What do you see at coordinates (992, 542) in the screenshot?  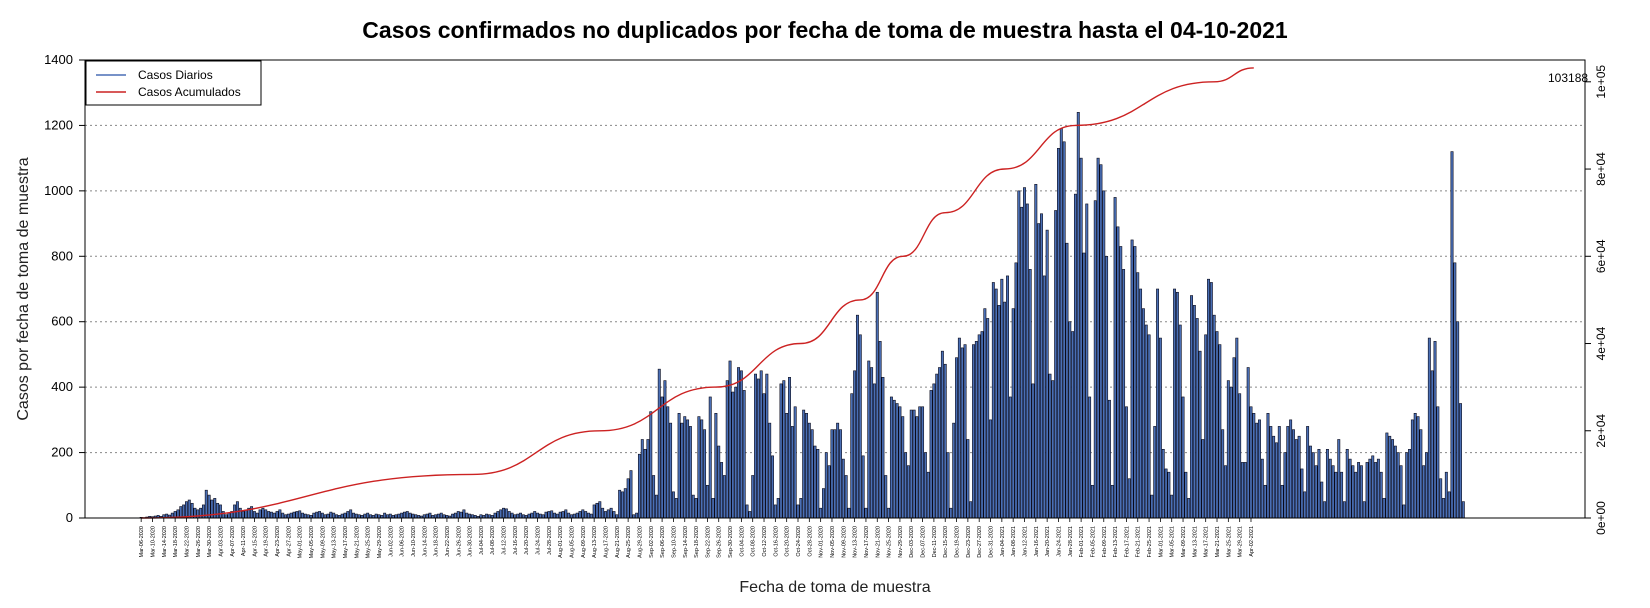 I see `x-tick-label: Dec-31-2020` at bounding box center [992, 542].